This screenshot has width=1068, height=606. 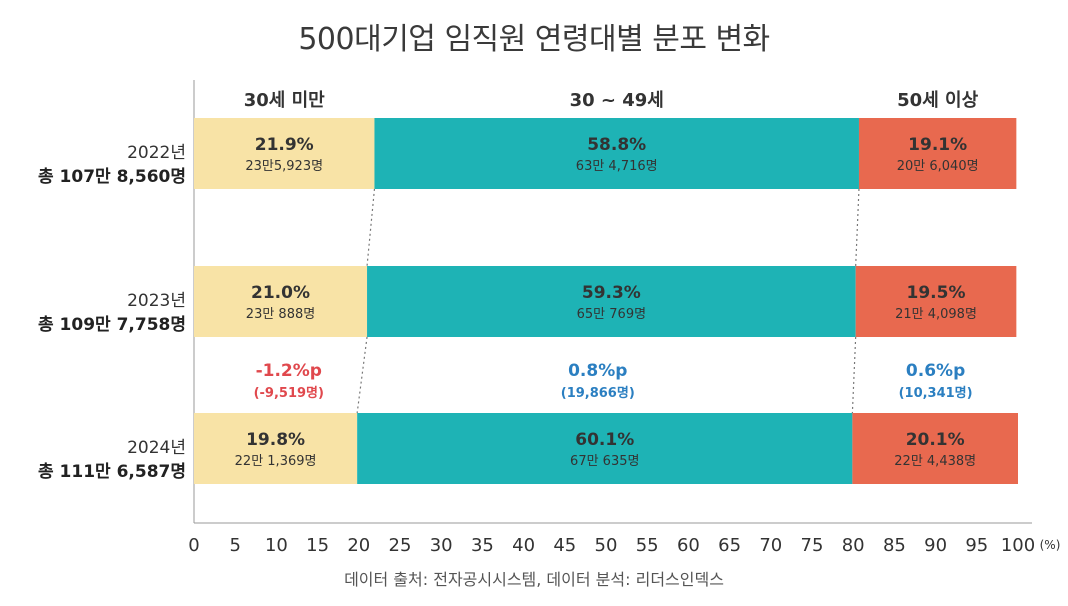 What do you see at coordinates (935, 440) in the screenshot?
I see `data-label-percent: 20.1%` at bounding box center [935, 440].